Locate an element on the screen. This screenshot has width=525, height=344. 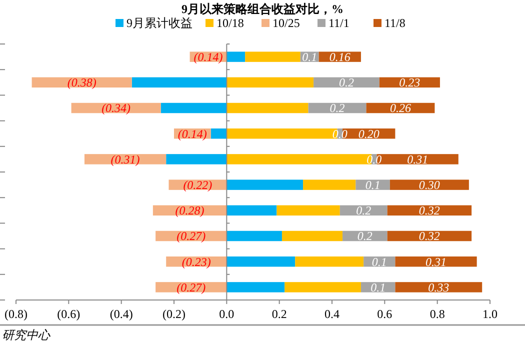
x-tick-label: (0.2) is located at coordinates (174, 314).